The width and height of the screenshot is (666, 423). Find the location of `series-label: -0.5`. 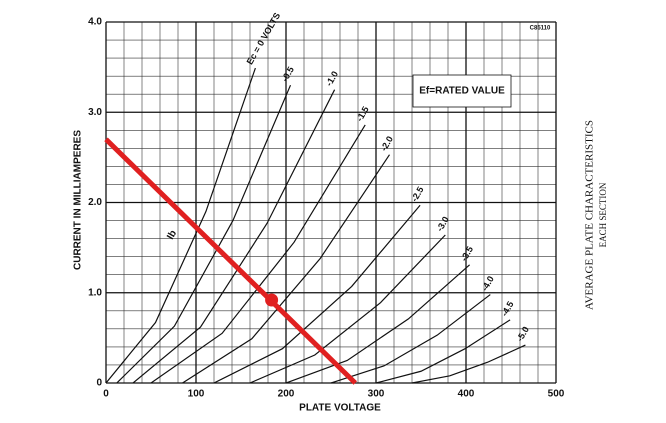

series-label: -0.5 is located at coordinates (288, 74).